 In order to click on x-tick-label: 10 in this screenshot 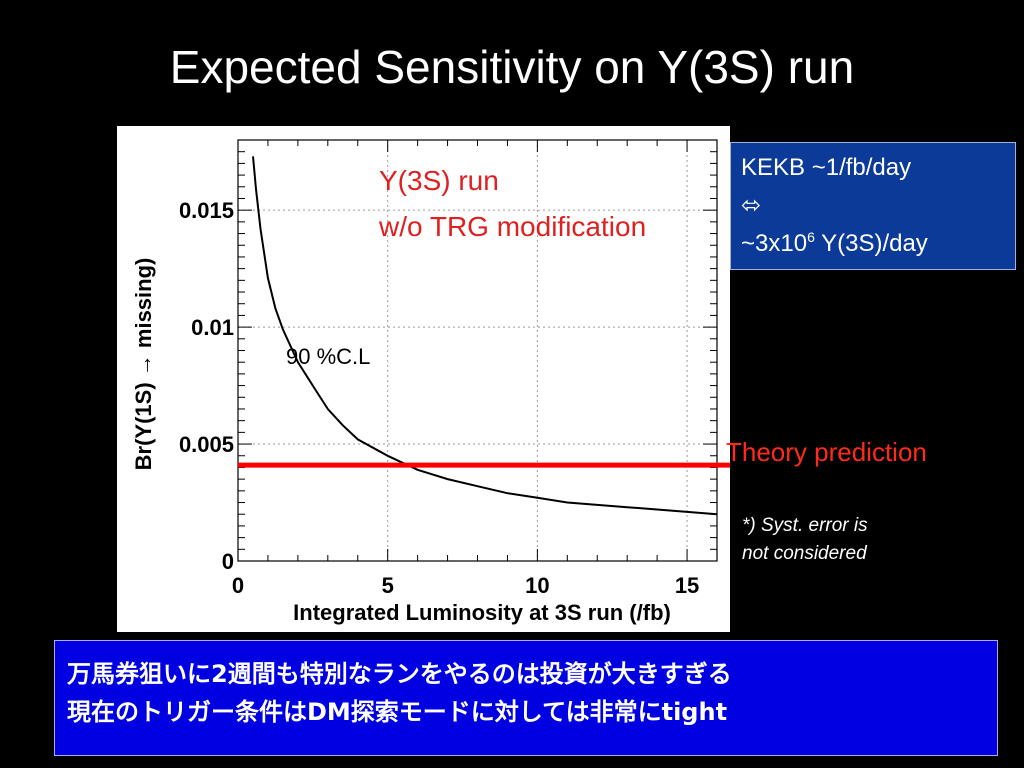, I will do `click(537, 585)`.